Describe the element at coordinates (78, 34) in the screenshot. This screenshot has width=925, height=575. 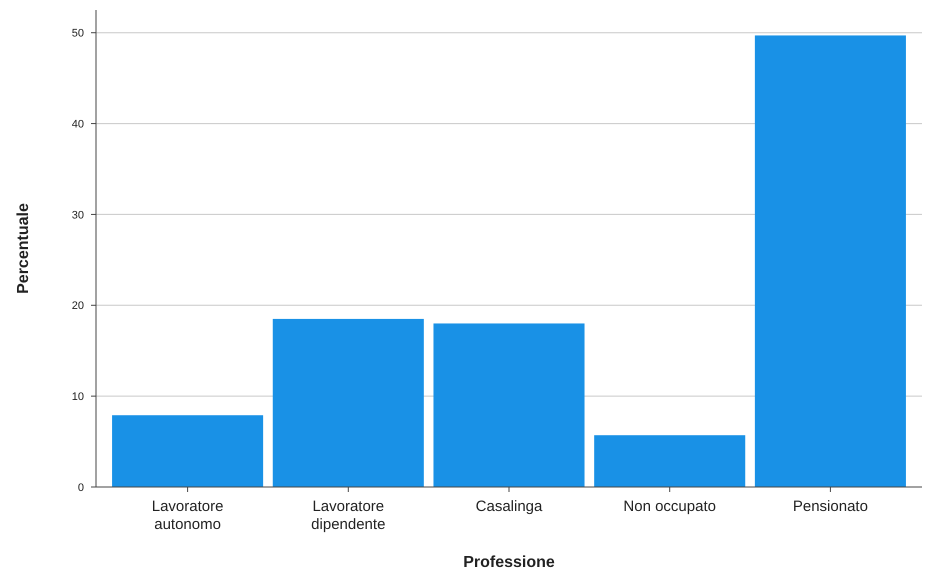
I see `y-tick-label: 50` at that location.